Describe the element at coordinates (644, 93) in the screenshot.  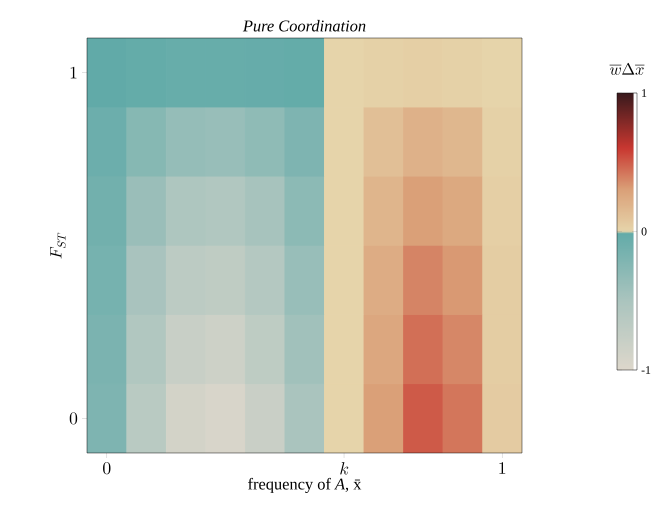
I see `color-bar-label: 1` at that location.